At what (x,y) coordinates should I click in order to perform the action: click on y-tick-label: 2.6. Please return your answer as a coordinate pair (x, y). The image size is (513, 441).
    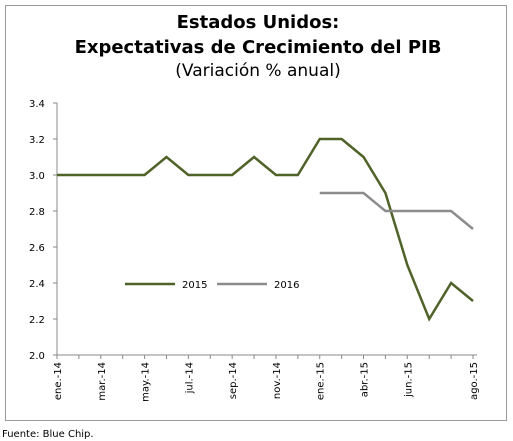
    Looking at the image, I should click on (37, 248).